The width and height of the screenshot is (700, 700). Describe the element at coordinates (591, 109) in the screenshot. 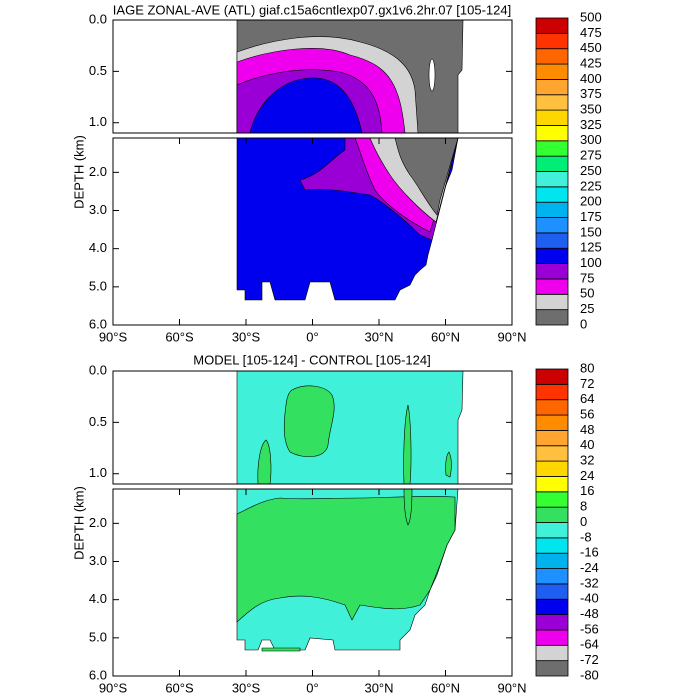

I see `colorbar-label: 350` at that location.